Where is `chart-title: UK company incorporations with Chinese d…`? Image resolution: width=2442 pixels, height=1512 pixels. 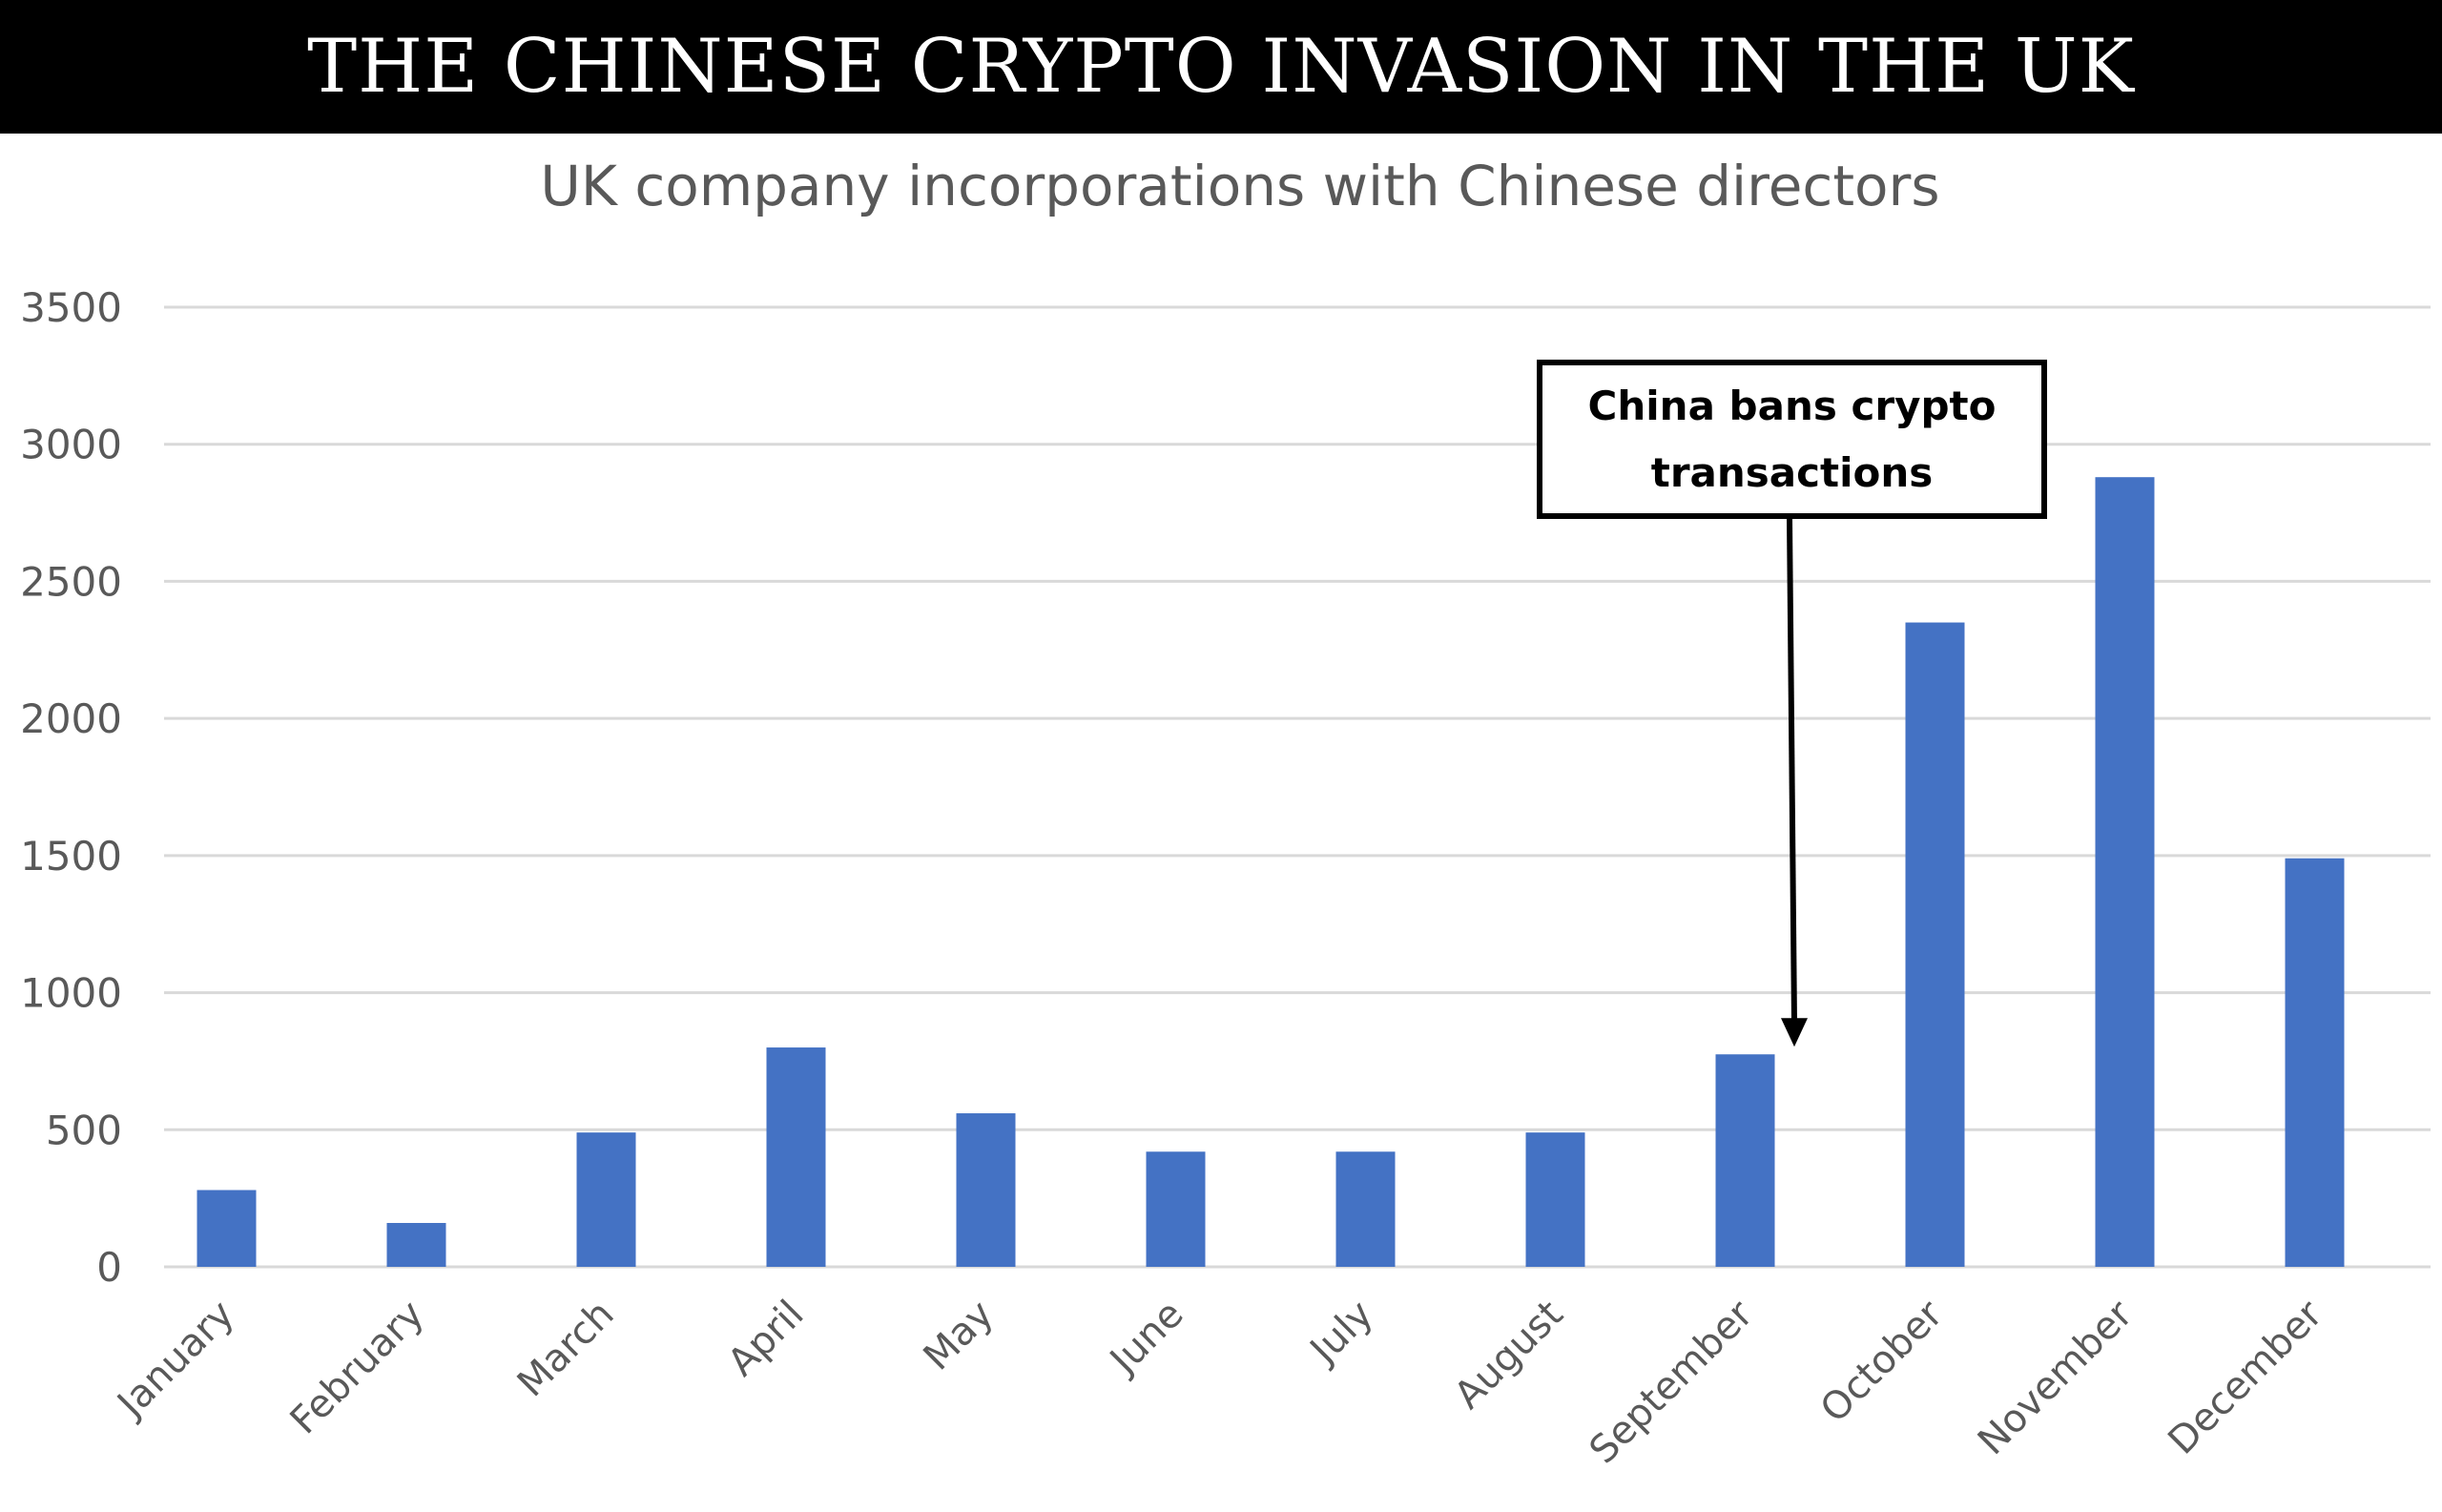 chart-title: UK company incorporations with Chinese d… is located at coordinates (1239, 186).